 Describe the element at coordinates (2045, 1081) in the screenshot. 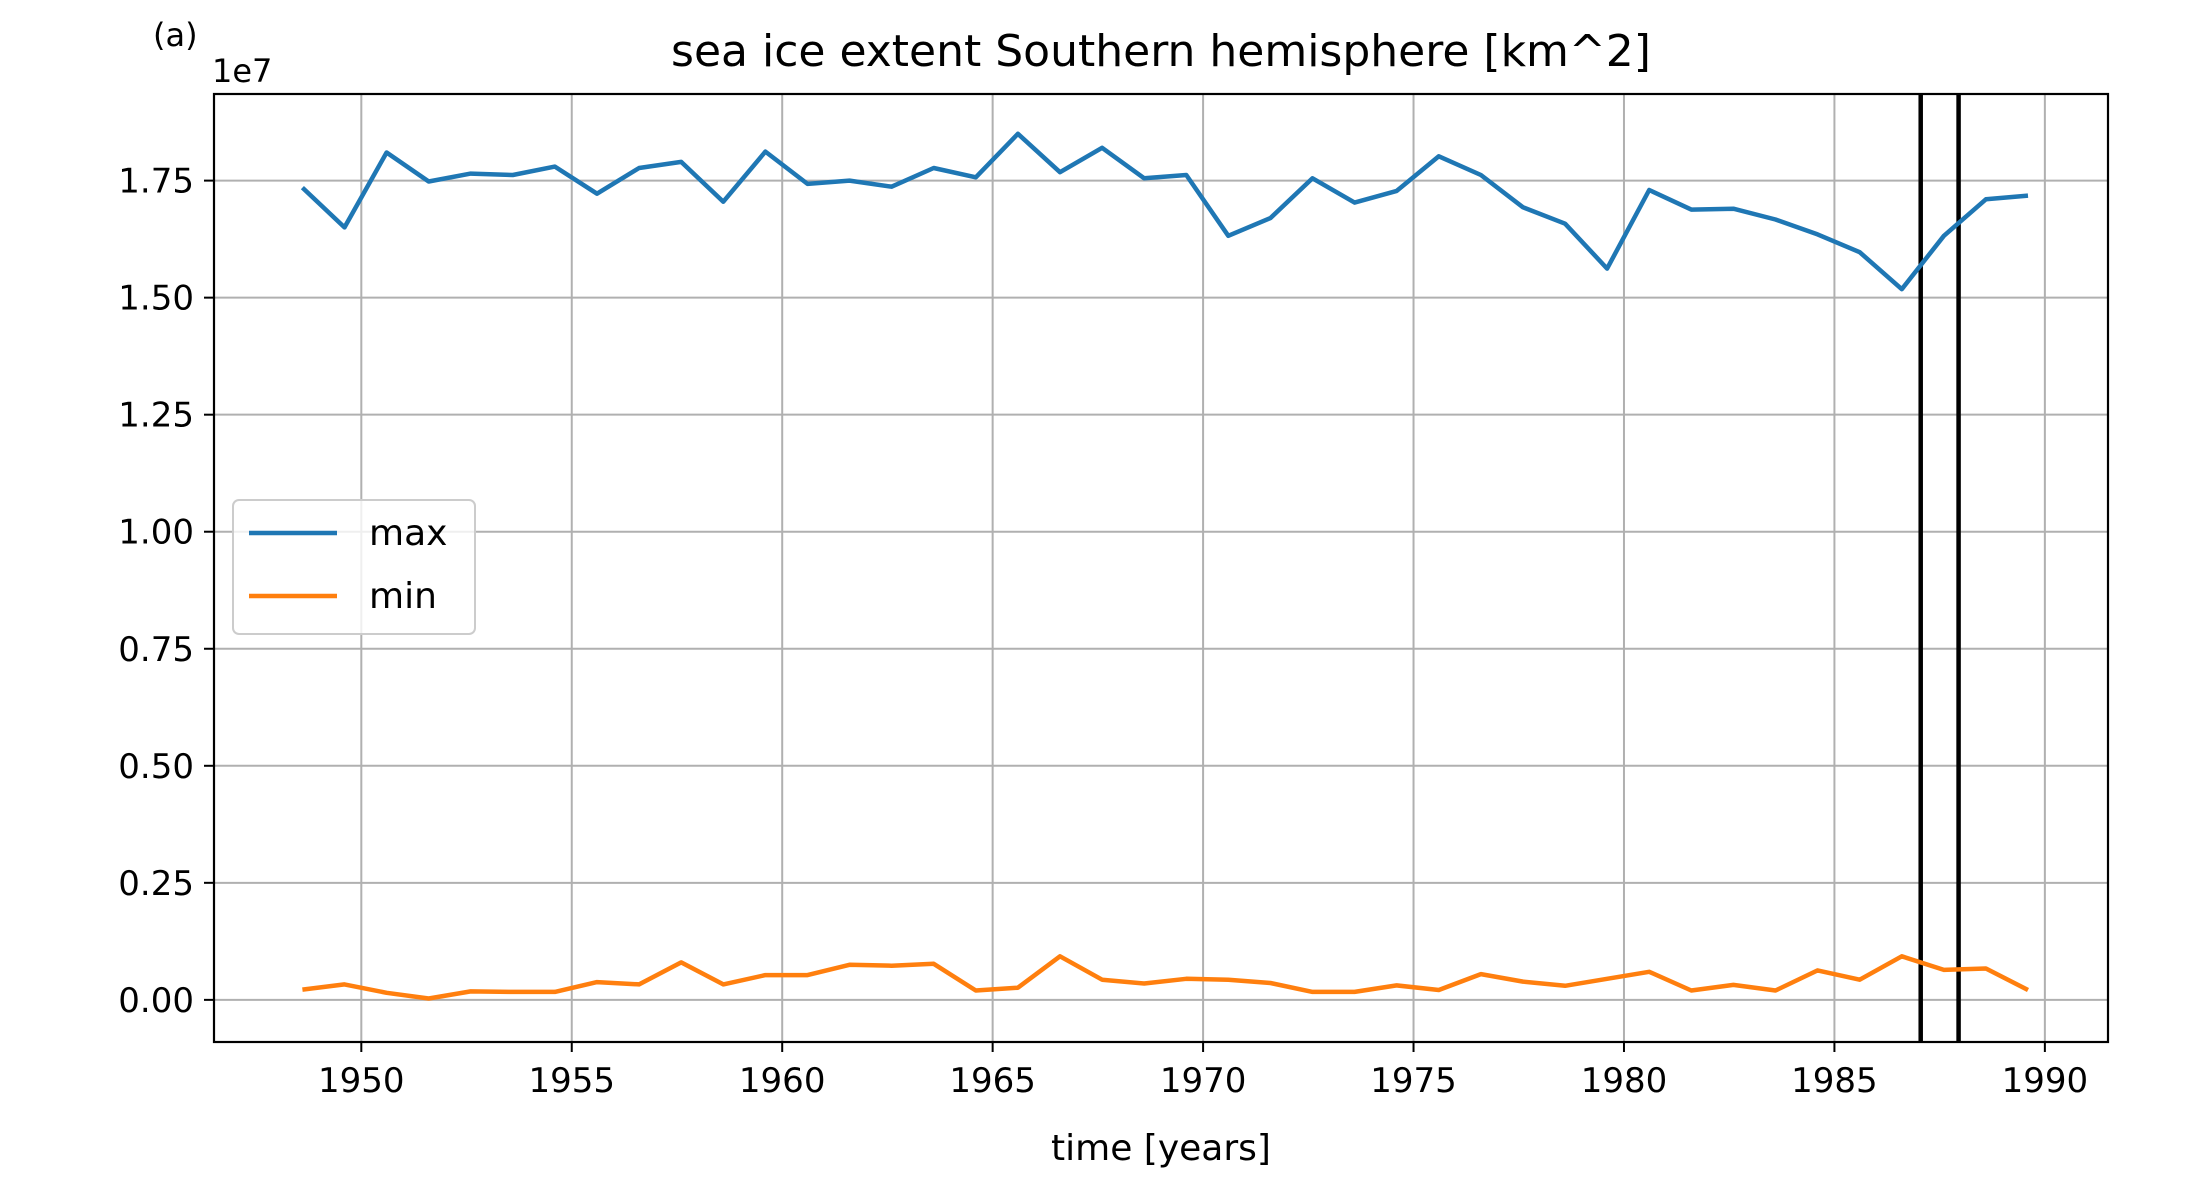

I see `x-tick-label: 1990` at that location.